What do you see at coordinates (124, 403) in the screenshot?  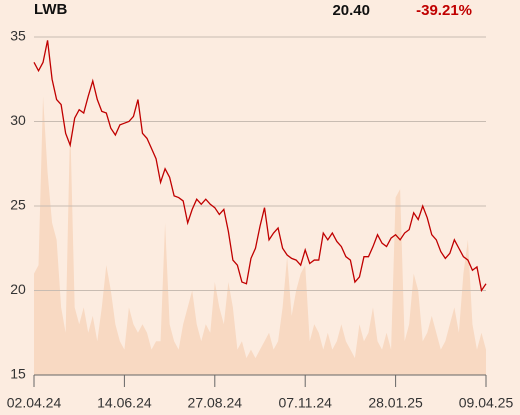 I see `x-tick-label: 14.06.24` at bounding box center [124, 403].